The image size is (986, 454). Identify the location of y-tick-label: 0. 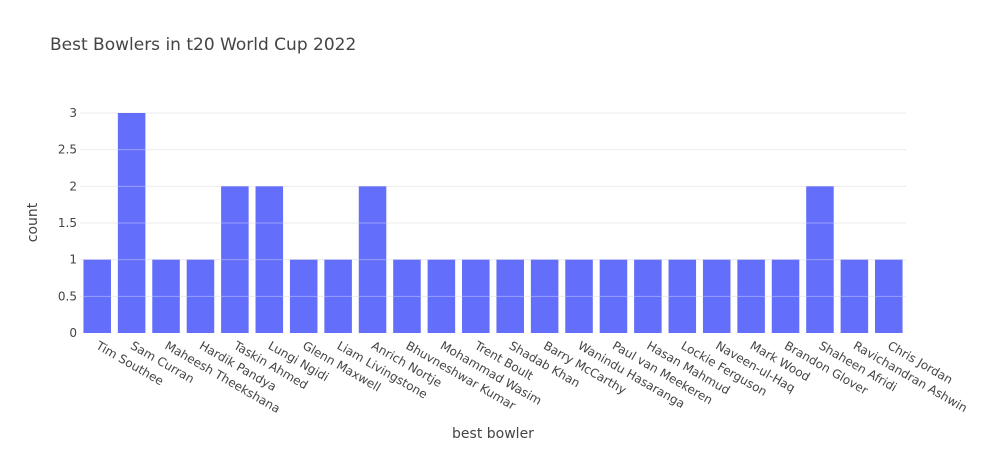
(73, 333).